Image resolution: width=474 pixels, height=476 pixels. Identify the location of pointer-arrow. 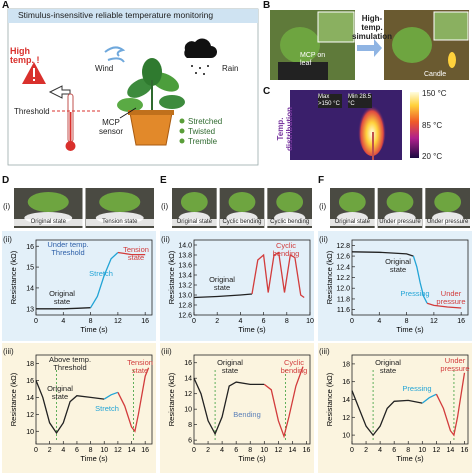
(59, 92).